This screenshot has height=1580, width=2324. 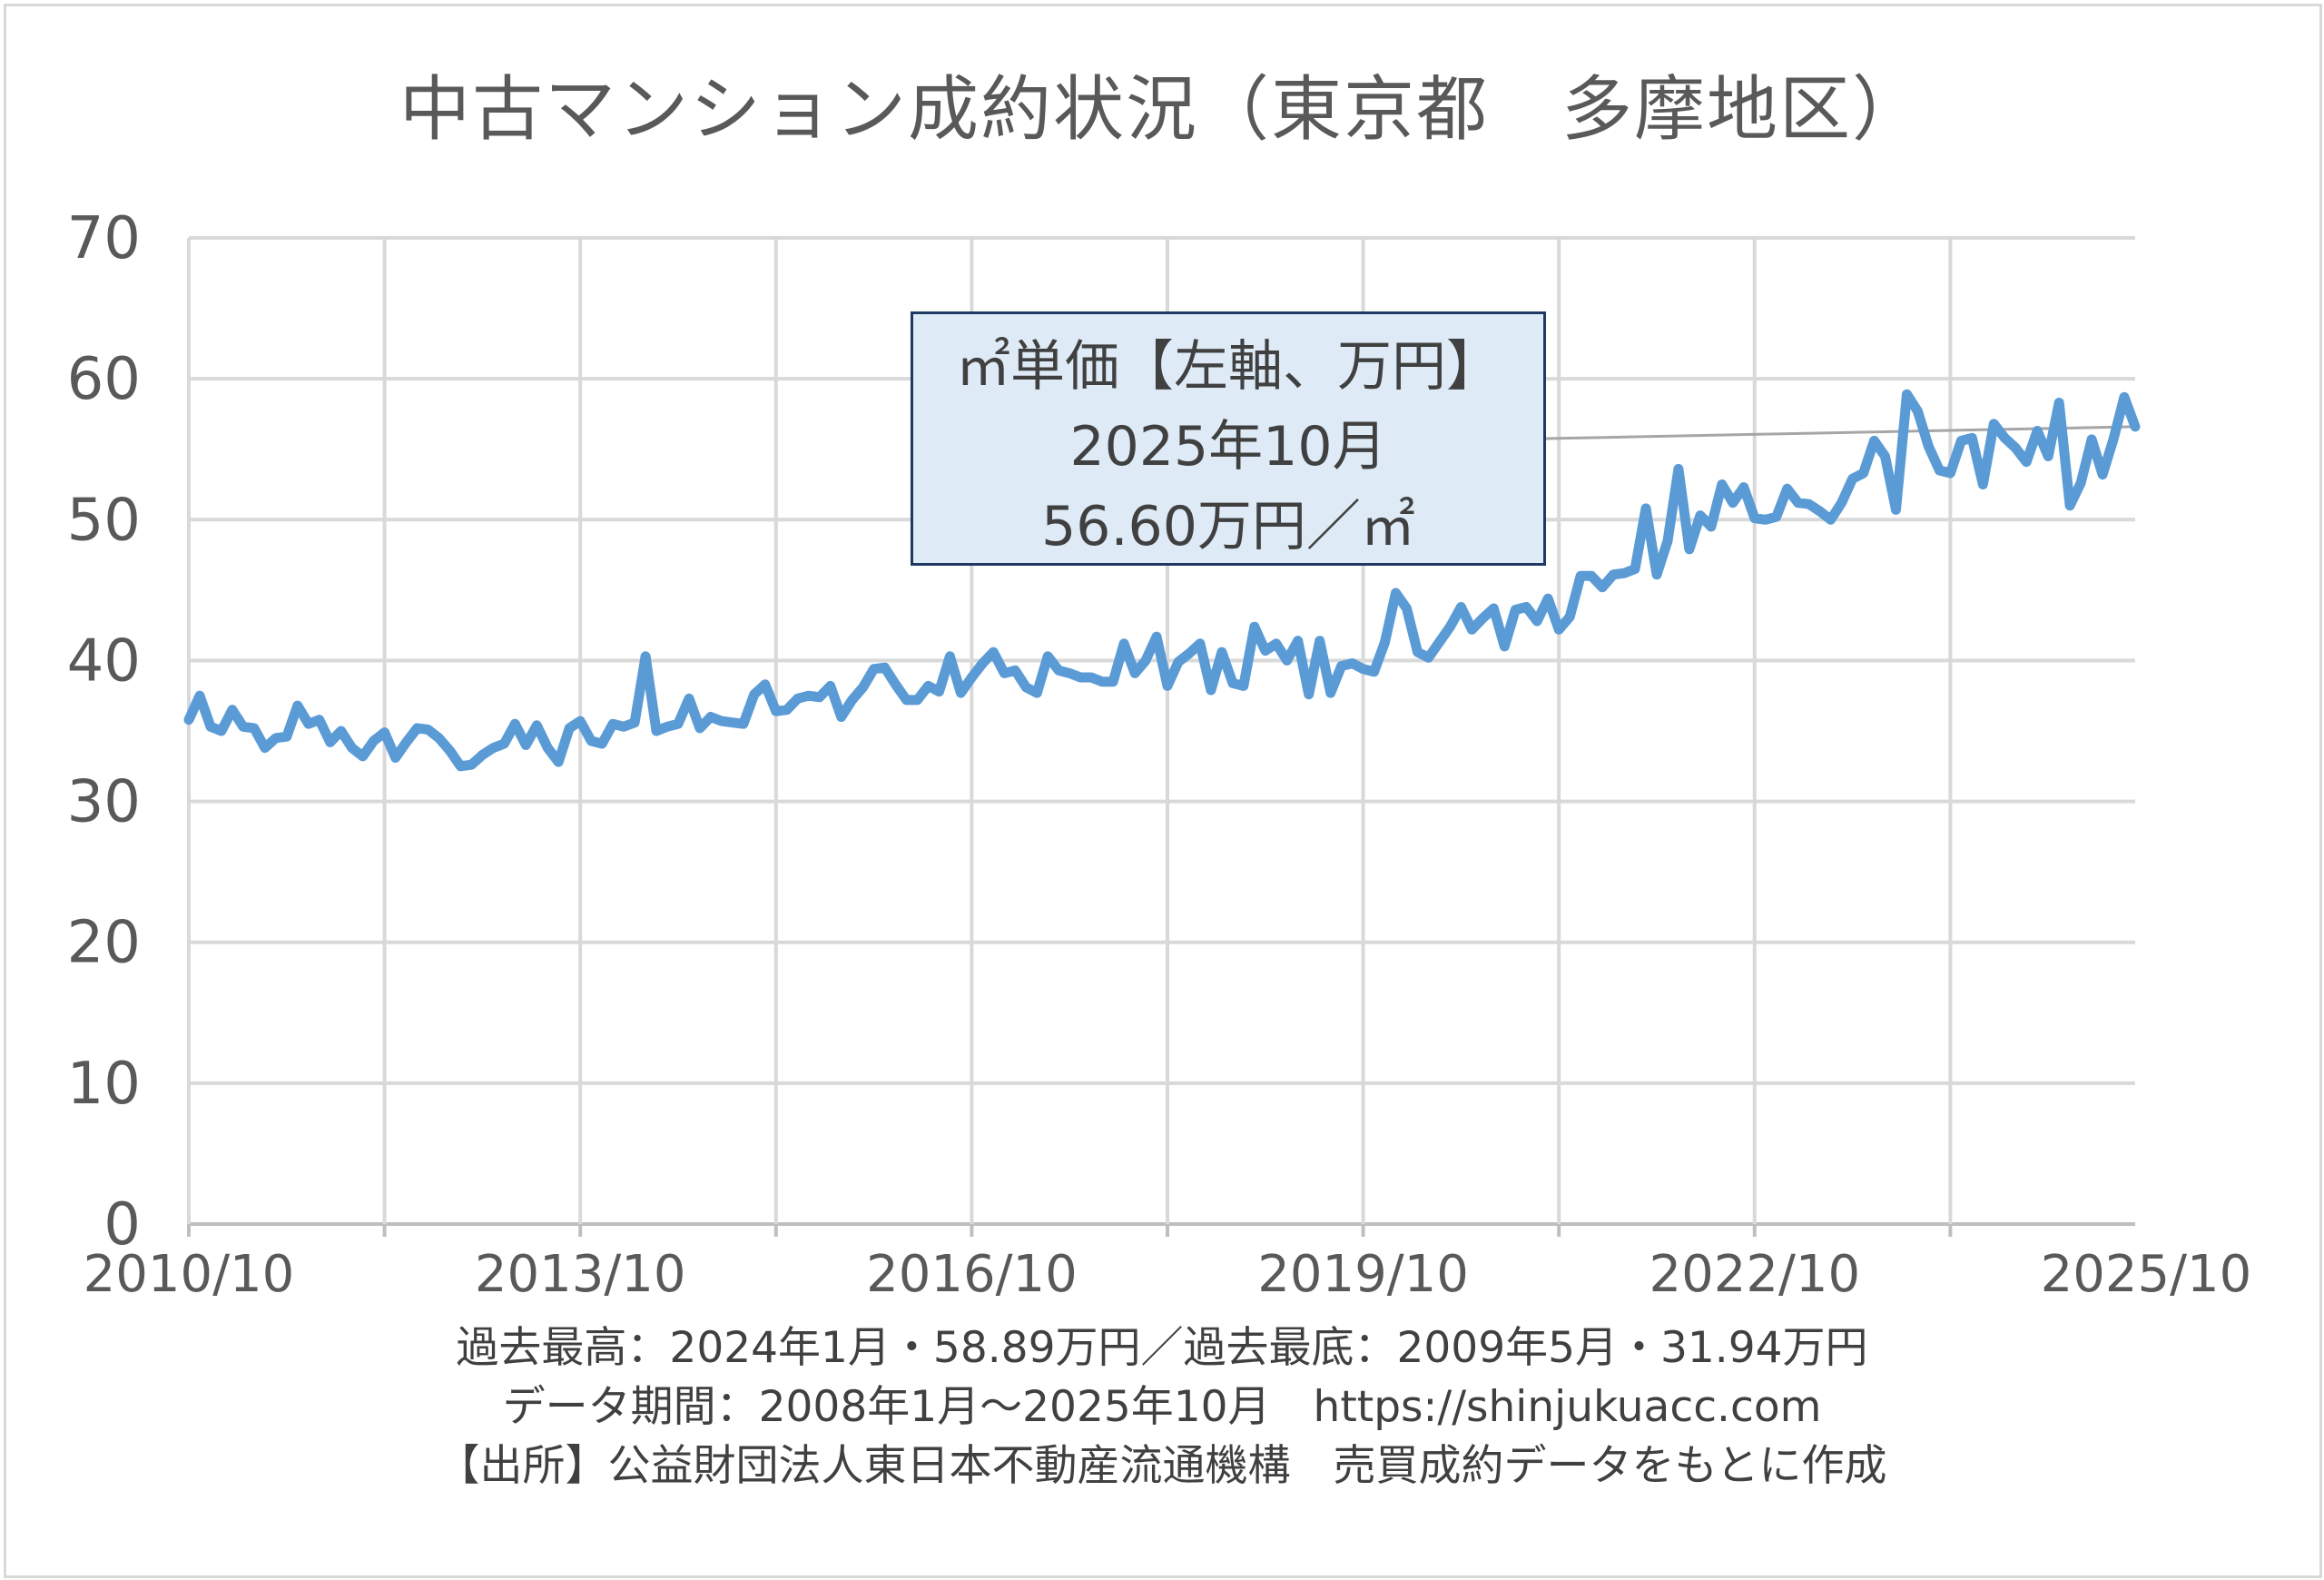 I want to click on x-tick-label: 2010/10, so click(x=189, y=1274).